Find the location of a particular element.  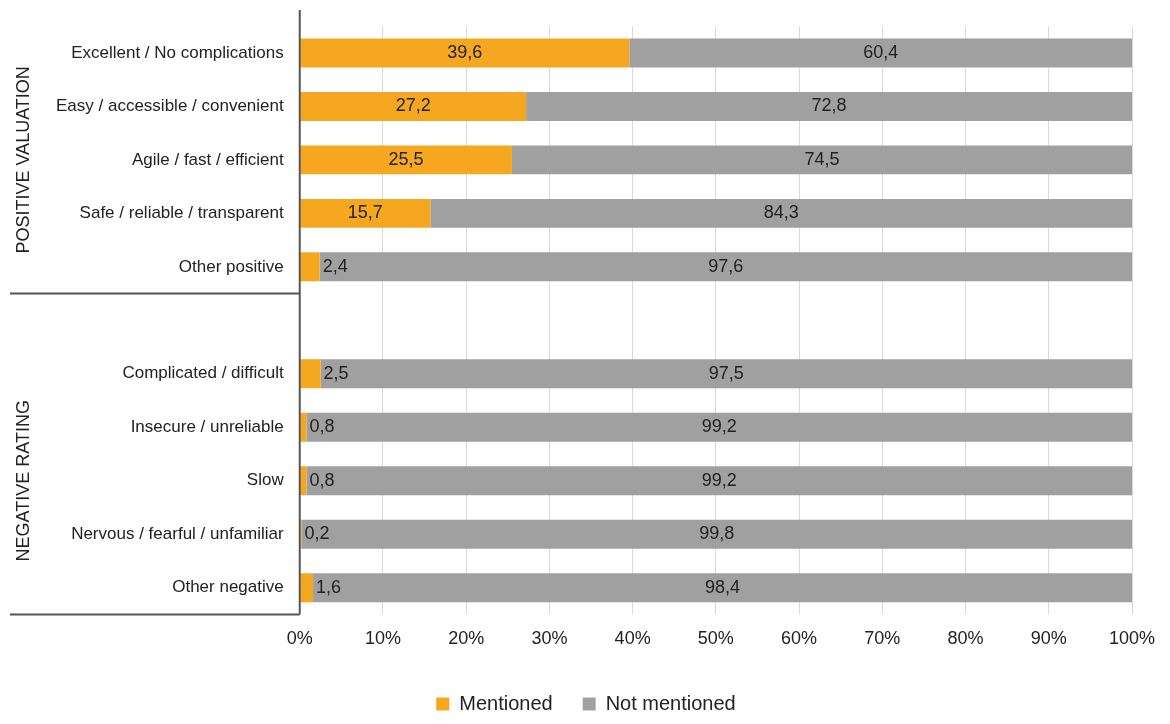

data-label: 15,7 is located at coordinates (365, 212).